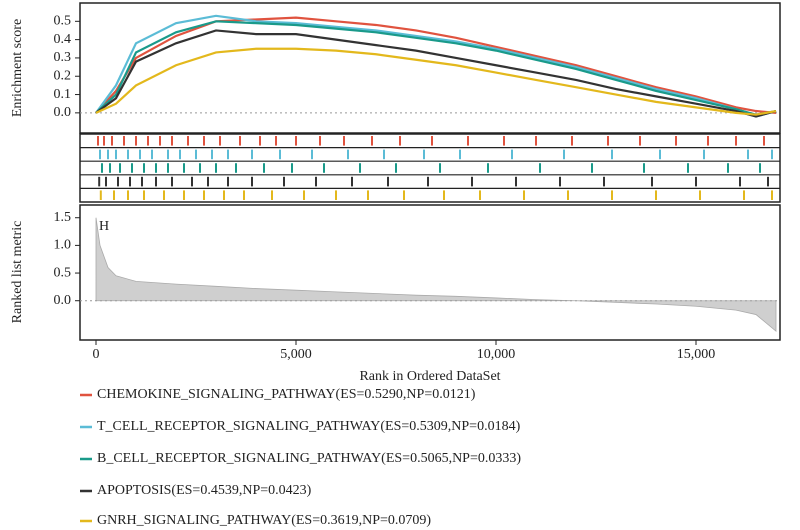 Image resolution: width=800 pixels, height=530 pixels. What do you see at coordinates (63, 39) in the screenshot?
I see `y-tick-label: 0.4` at bounding box center [63, 39].